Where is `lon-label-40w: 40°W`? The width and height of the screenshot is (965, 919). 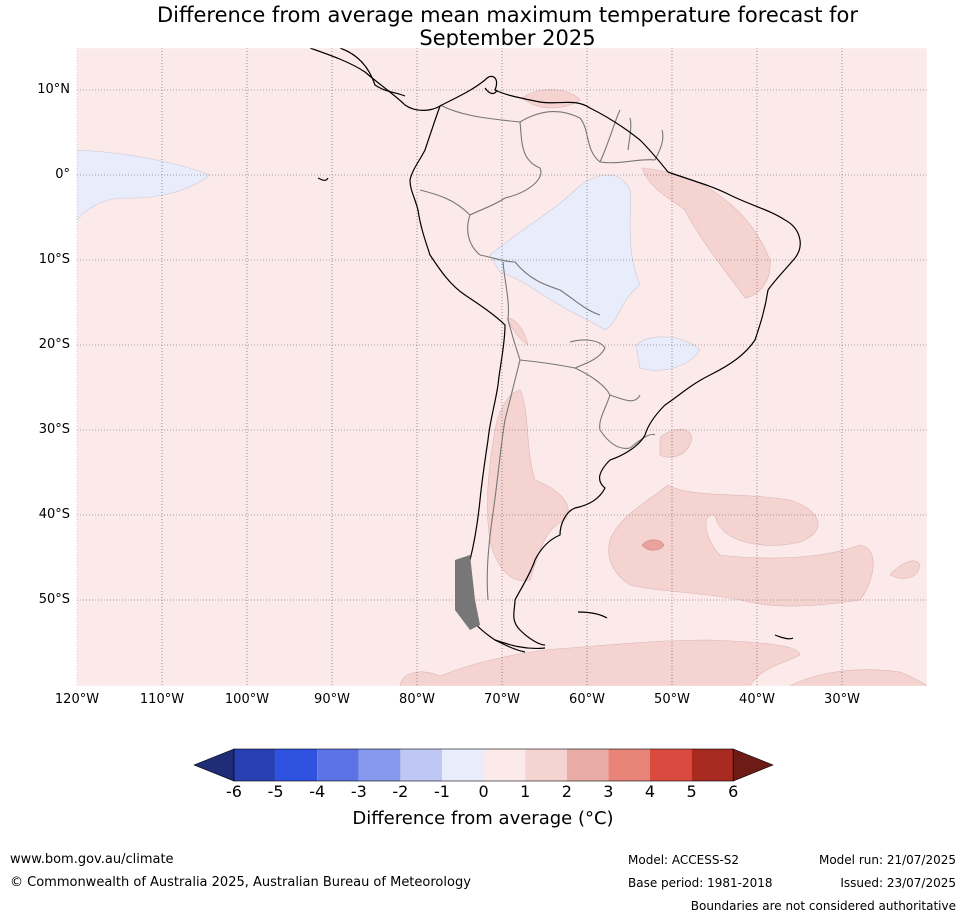 lon-label-40w: 40°W is located at coordinates (757, 699).